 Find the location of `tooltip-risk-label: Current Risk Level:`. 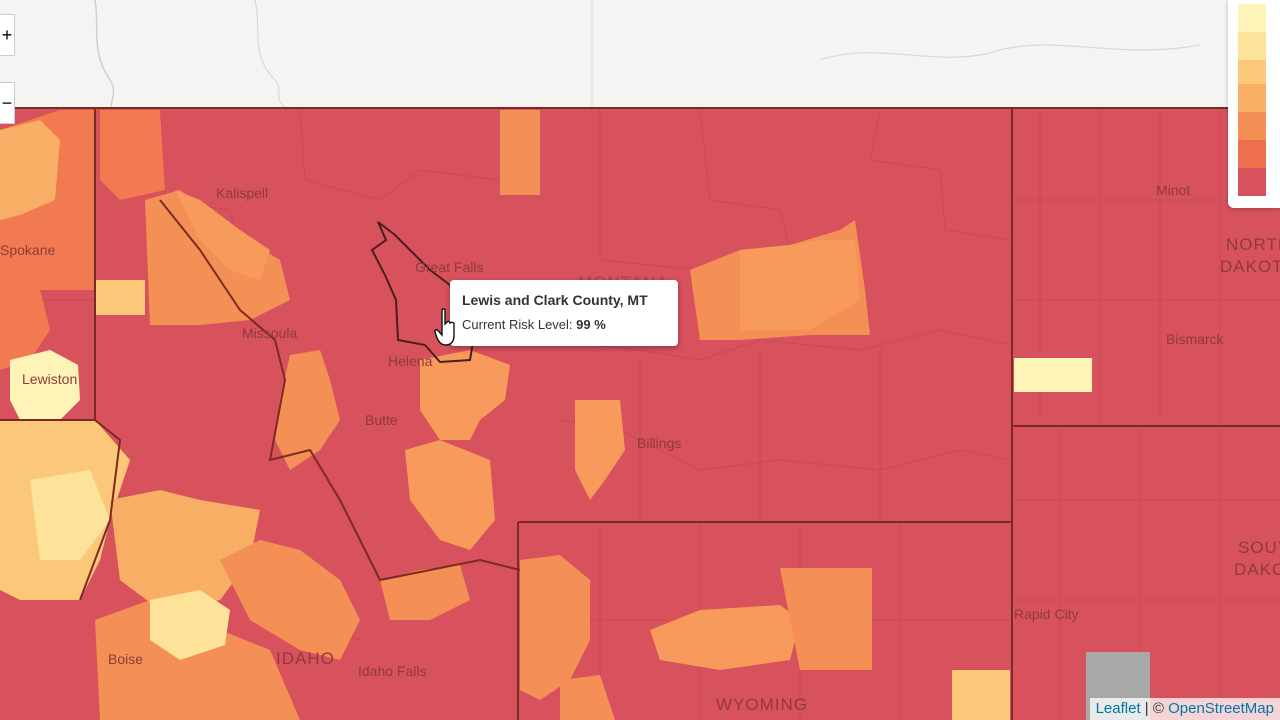

tooltip-risk-label: Current Risk Level: is located at coordinates (517, 324).